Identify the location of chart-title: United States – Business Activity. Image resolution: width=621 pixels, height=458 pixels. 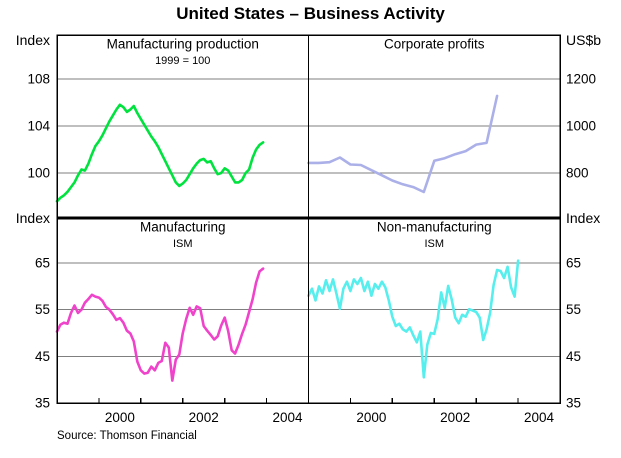
(310, 13).